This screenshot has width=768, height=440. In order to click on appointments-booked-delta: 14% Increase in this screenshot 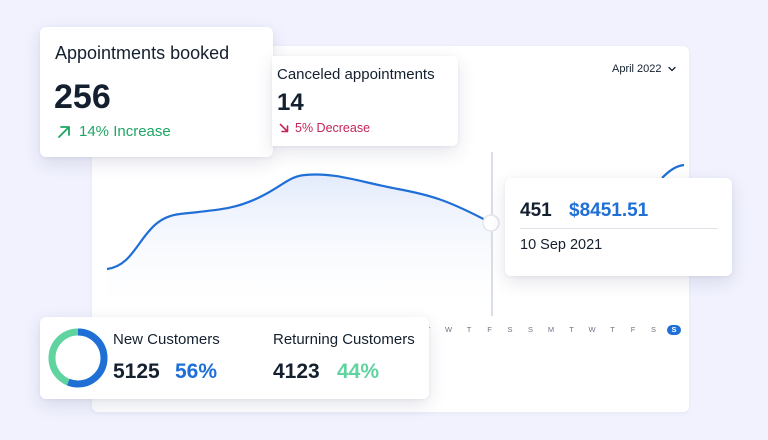, I will do `click(114, 131)`.